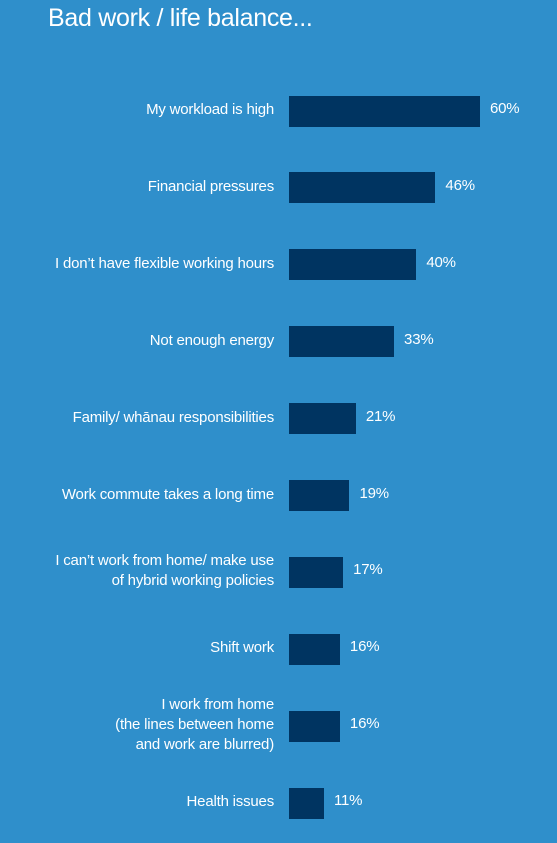  I want to click on value-label: 19%, so click(374, 493).